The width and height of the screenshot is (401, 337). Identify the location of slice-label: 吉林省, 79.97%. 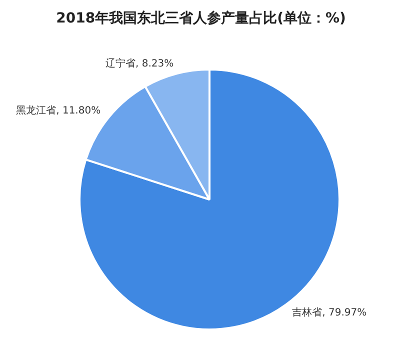
(329, 312).